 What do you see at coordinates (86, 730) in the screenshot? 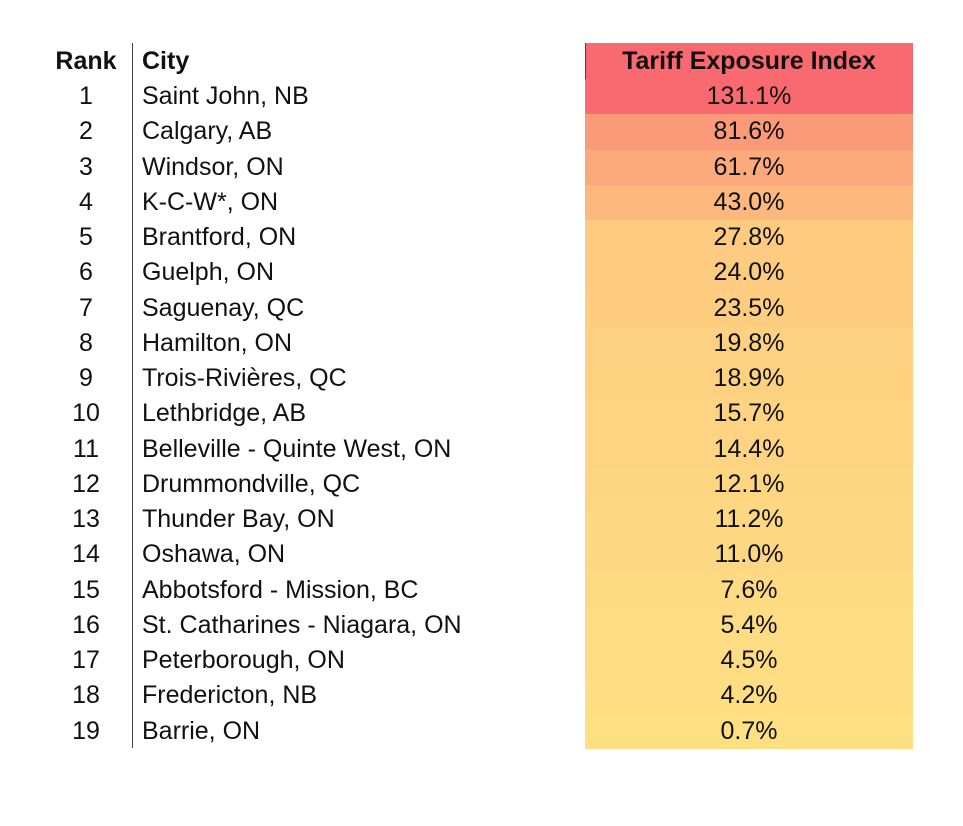
I see `rank-cell: 19` at bounding box center [86, 730].